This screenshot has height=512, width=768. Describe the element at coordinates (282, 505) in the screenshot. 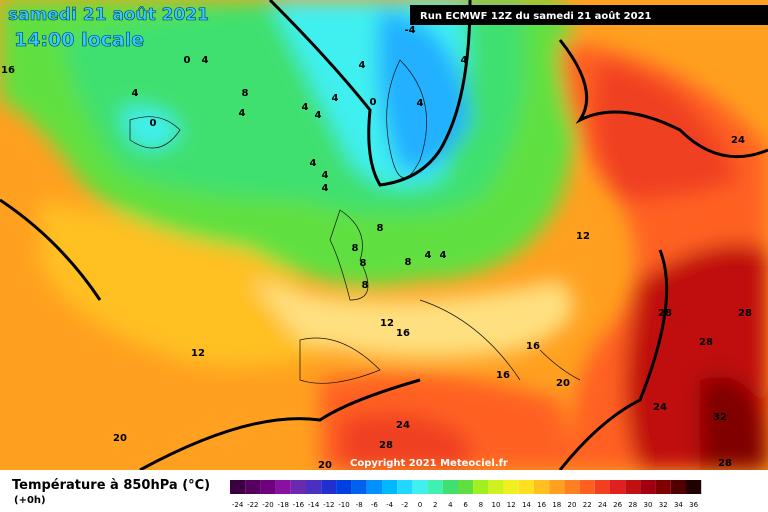

I see `colorbar-label: -18` at that location.